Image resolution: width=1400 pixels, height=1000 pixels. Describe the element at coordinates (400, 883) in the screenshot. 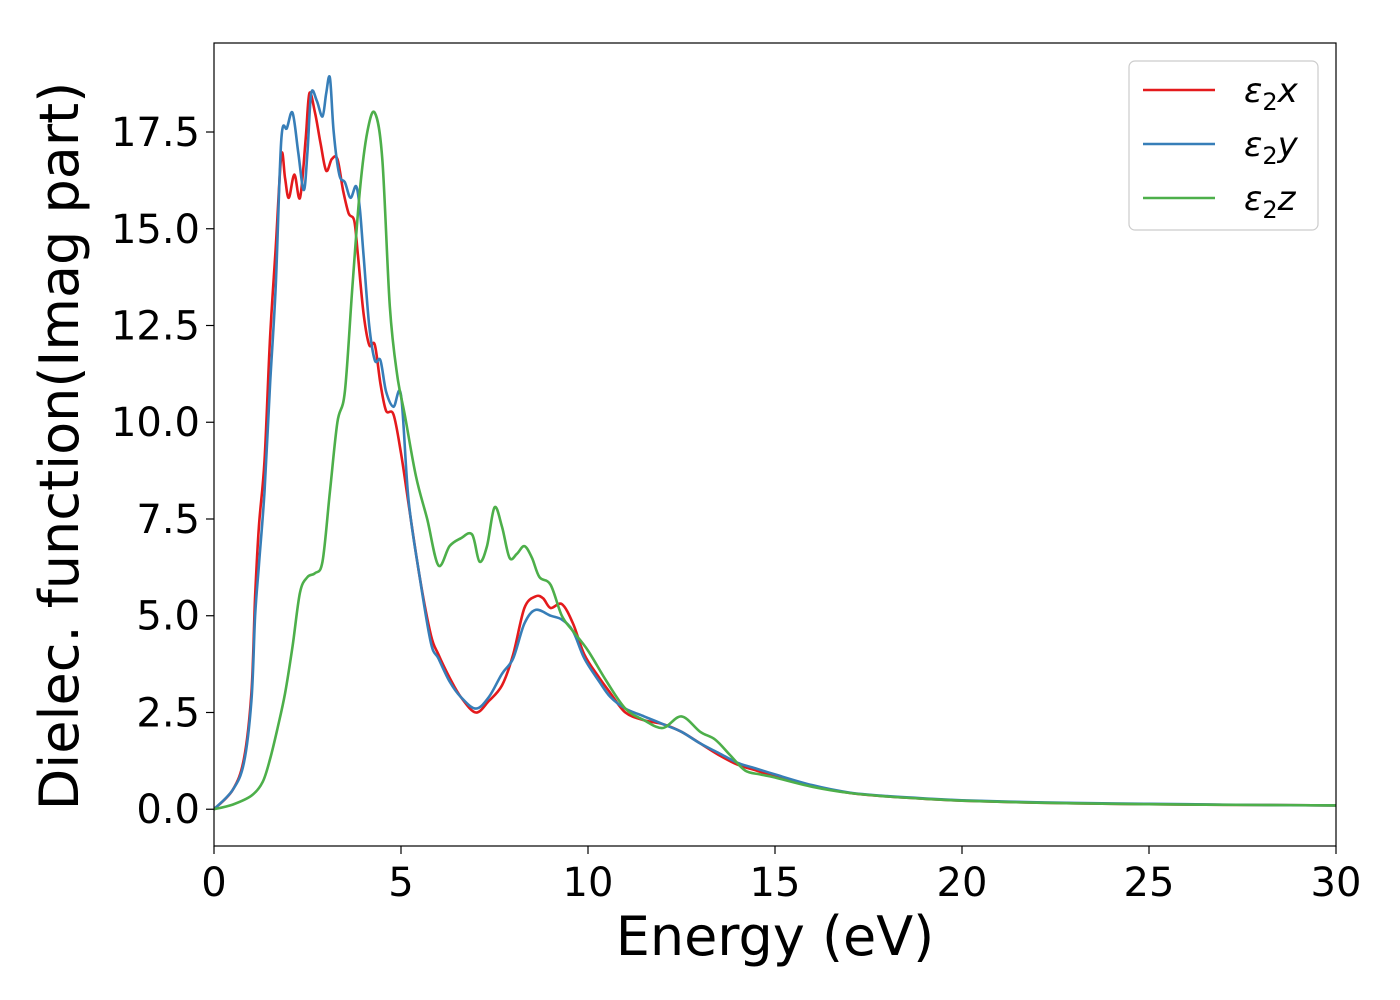

I see `x-tick-label: 5` at that location.